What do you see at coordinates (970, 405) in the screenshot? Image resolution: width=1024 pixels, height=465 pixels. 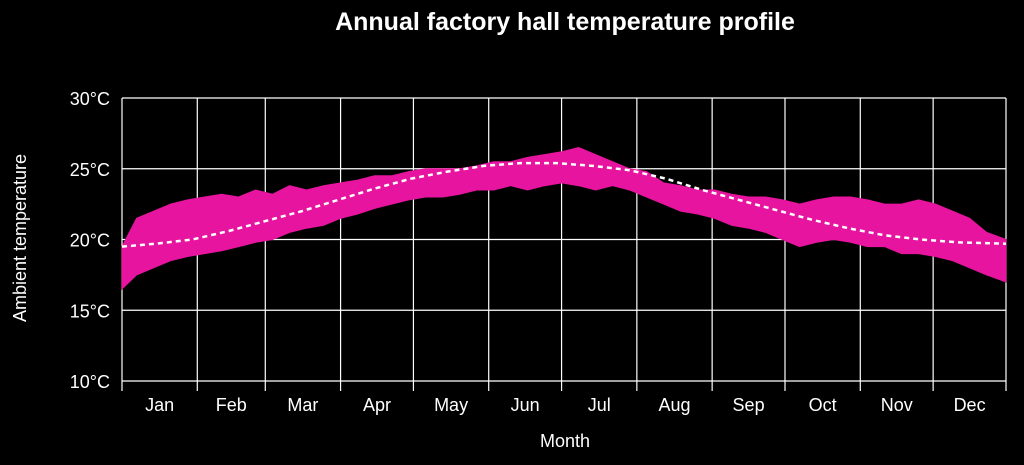 I see `x-tick-label: Dec` at bounding box center [970, 405].